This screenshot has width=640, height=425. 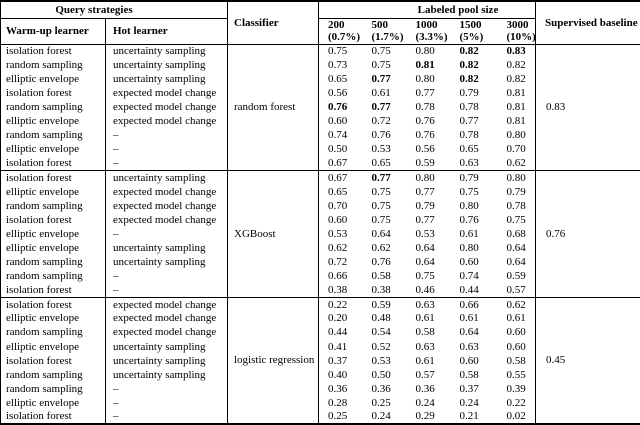 What do you see at coordinates (516, 402) in the screenshot?
I see `pool-value-cell: 0.22` at bounding box center [516, 402].